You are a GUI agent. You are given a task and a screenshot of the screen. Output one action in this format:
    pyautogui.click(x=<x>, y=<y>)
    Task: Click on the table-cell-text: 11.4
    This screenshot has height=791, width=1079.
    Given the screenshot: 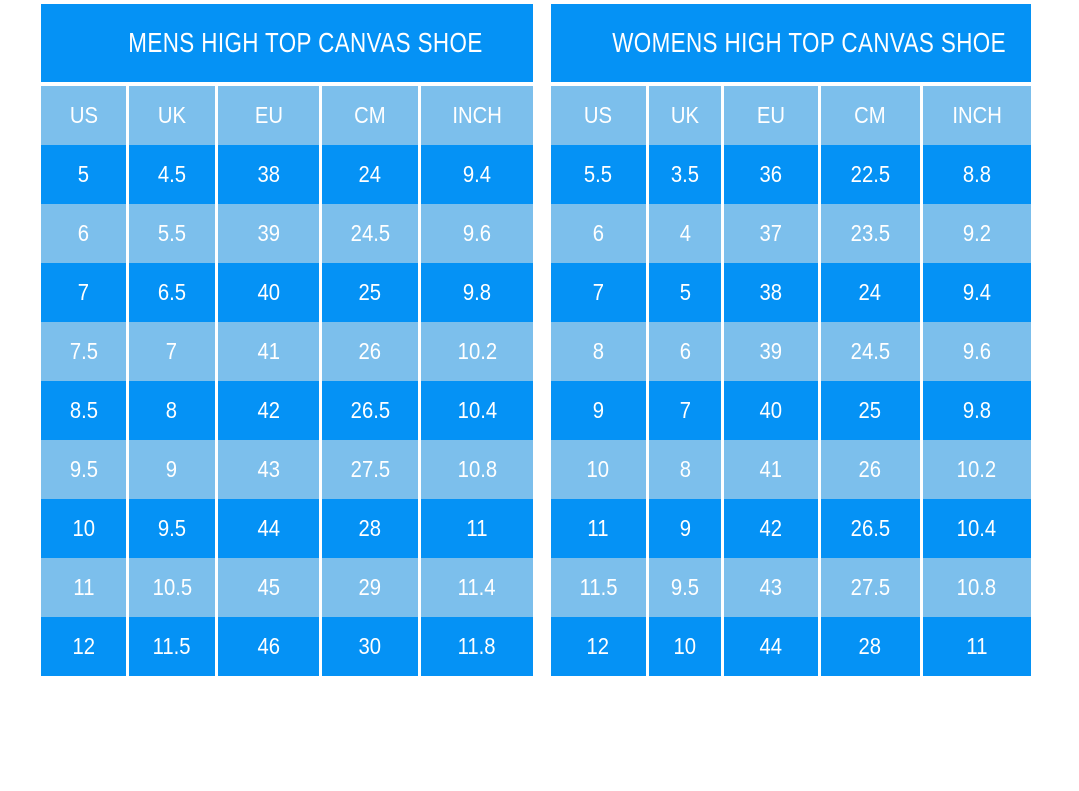 What is the action you would take?
    pyautogui.click(x=476, y=587)
    